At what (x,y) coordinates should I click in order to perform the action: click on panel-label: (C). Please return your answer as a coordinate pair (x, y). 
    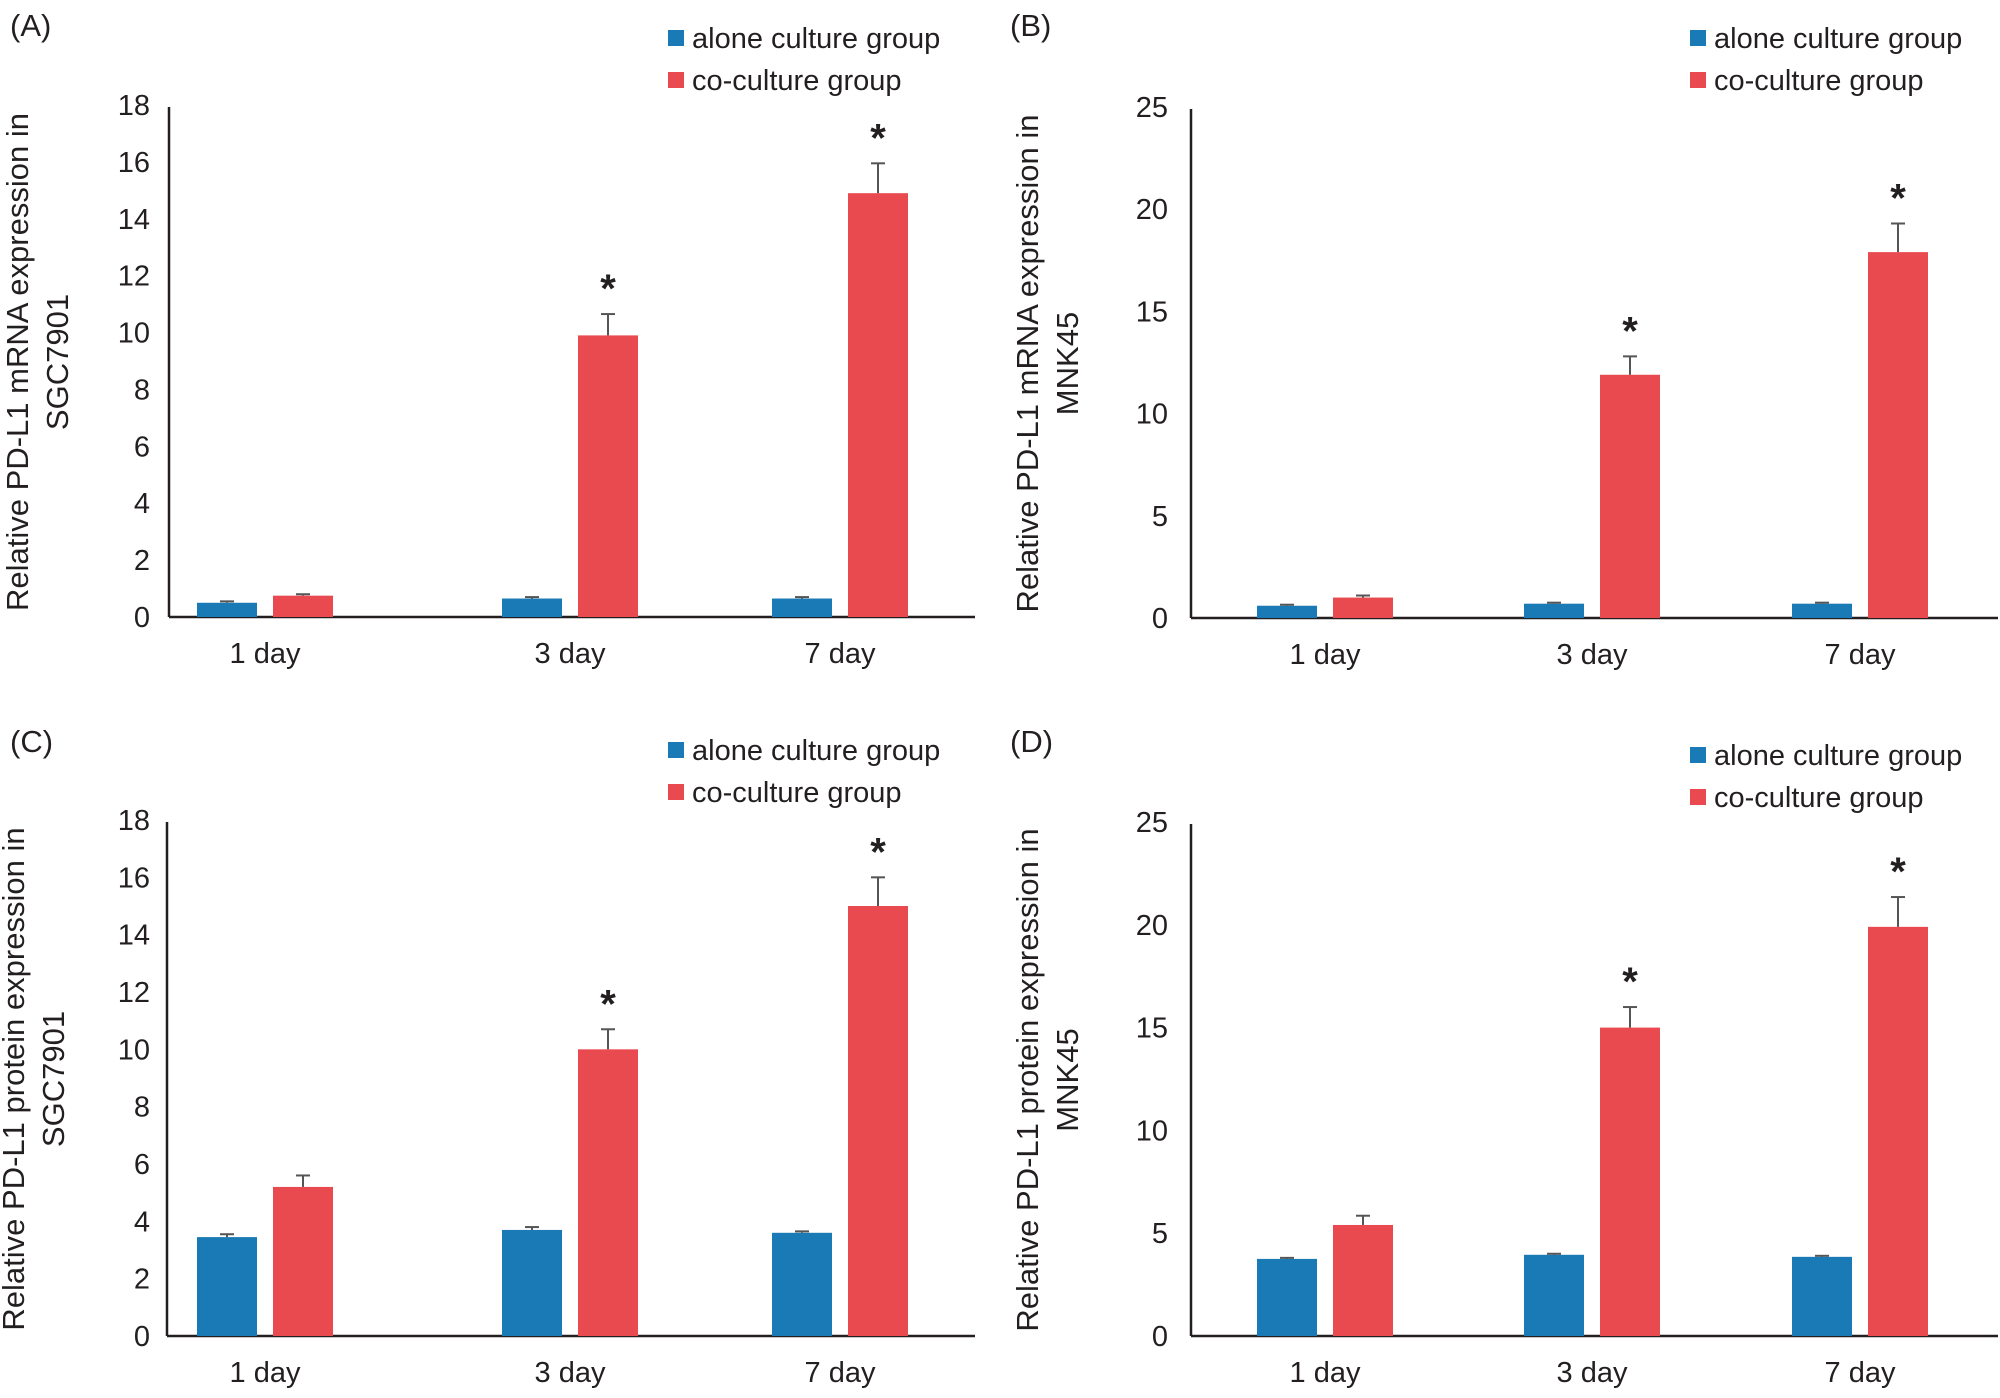
    Looking at the image, I should click on (31, 741).